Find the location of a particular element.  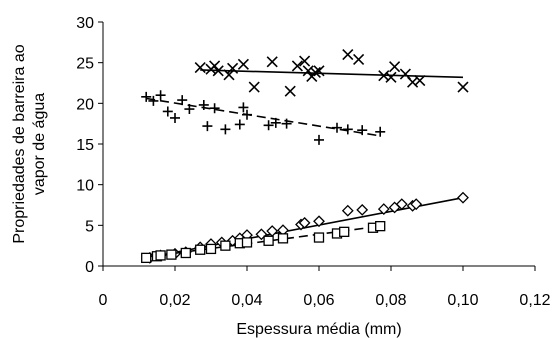

y-tick-label: 5 is located at coordinates (89, 226).